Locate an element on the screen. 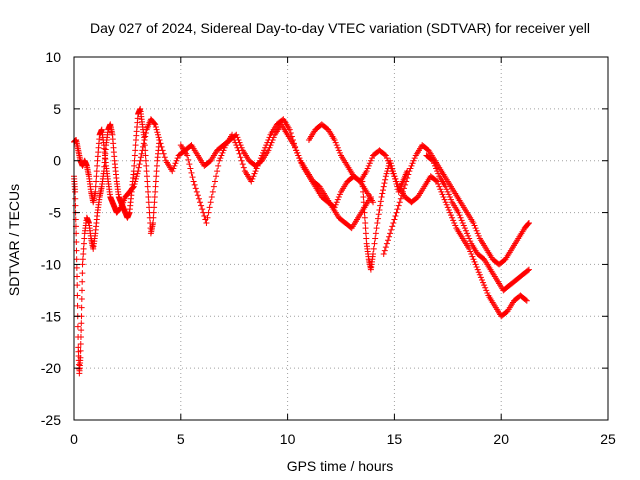 The height and width of the screenshot is (480, 640). x-tick-label: 25 is located at coordinates (608, 439).